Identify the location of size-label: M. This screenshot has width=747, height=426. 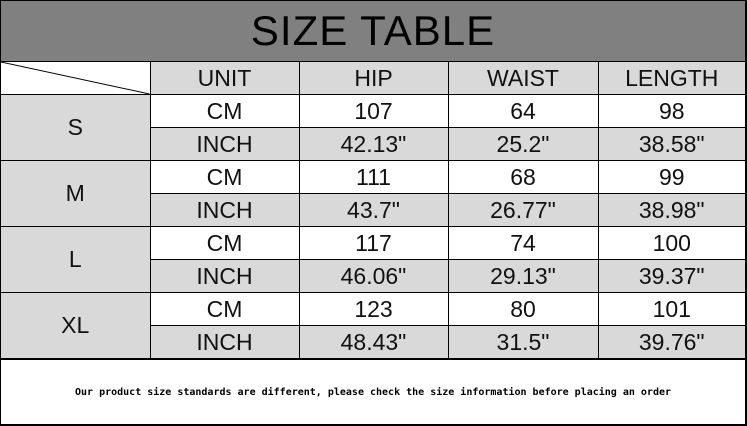
(76, 193).